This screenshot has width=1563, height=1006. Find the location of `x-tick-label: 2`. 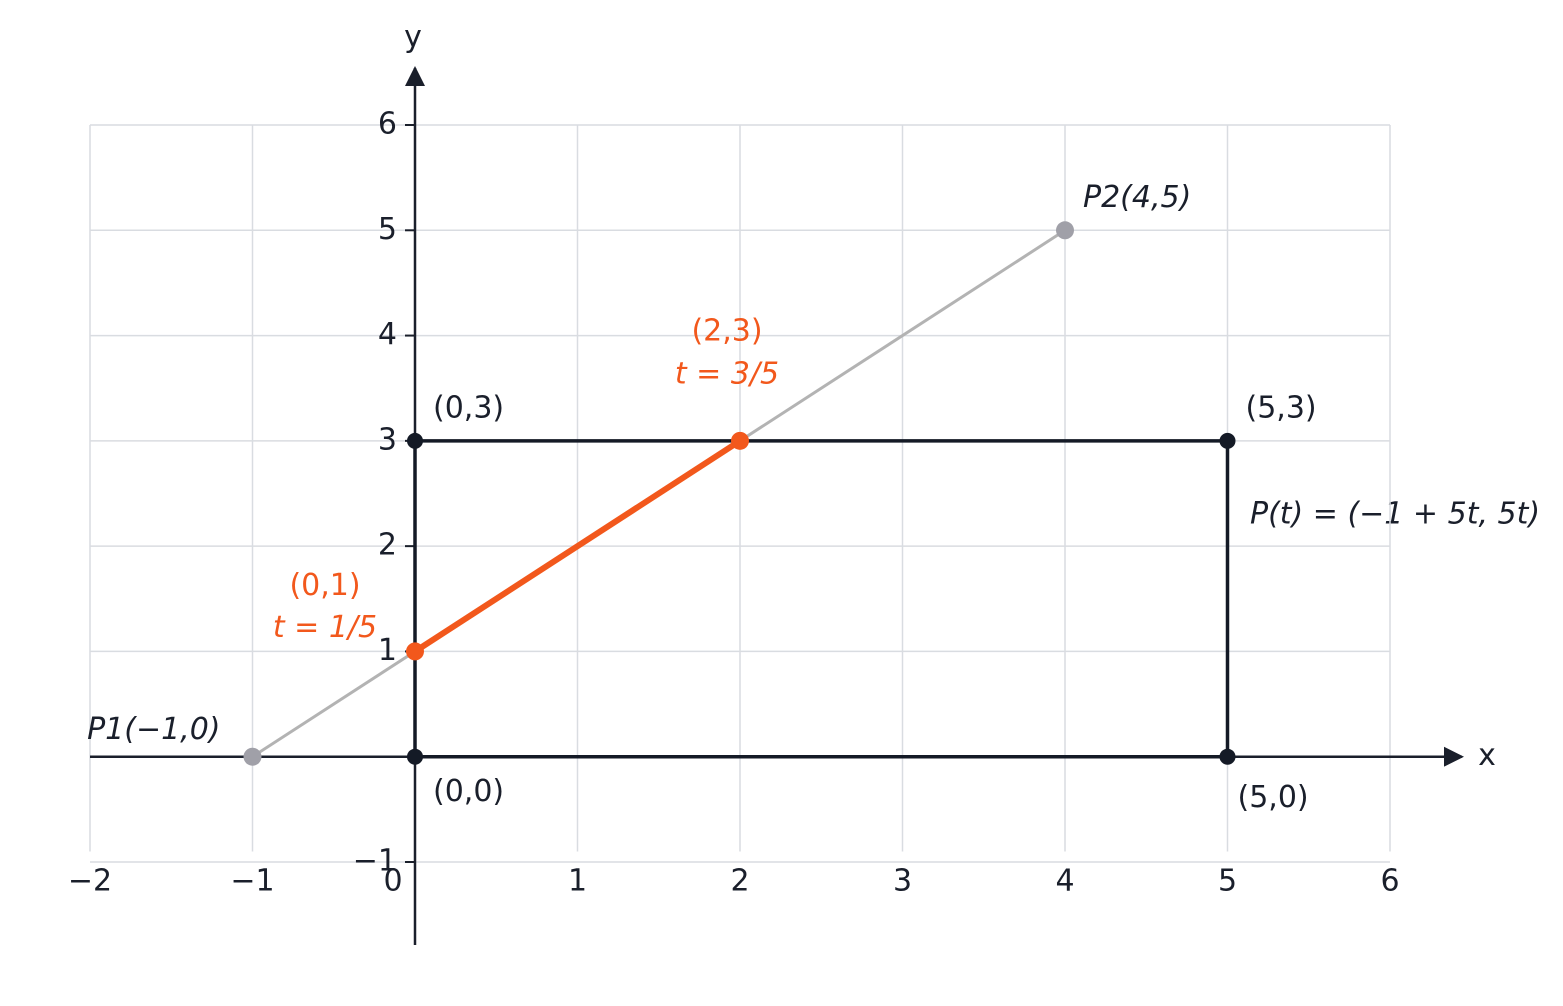

x-tick-label: 2 is located at coordinates (739, 881).